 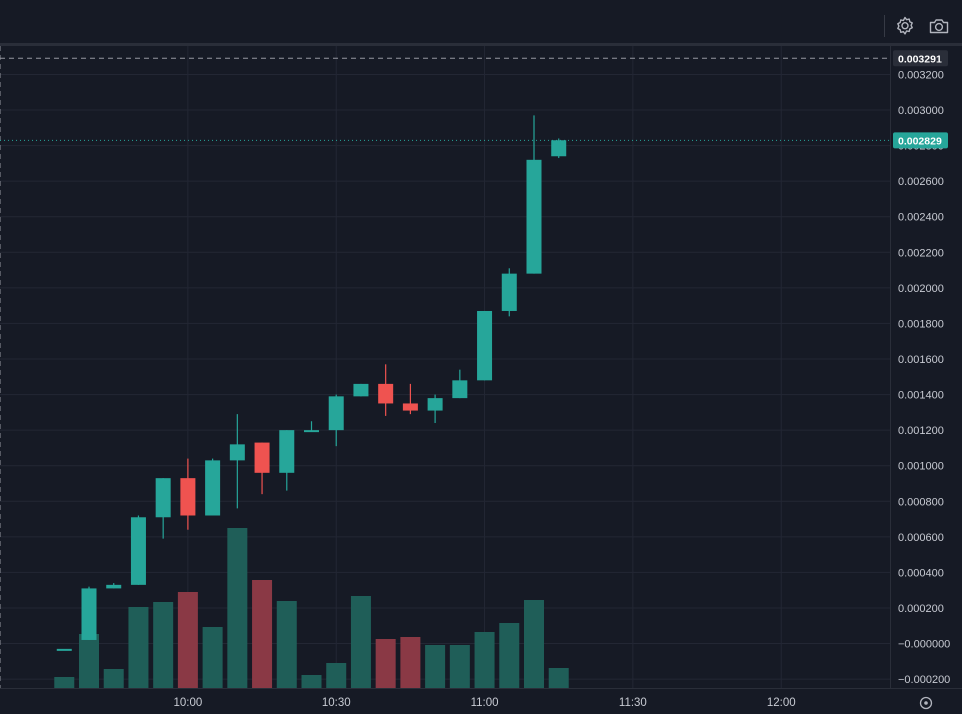 I want to click on time-axis-background, so click(x=445, y=701).